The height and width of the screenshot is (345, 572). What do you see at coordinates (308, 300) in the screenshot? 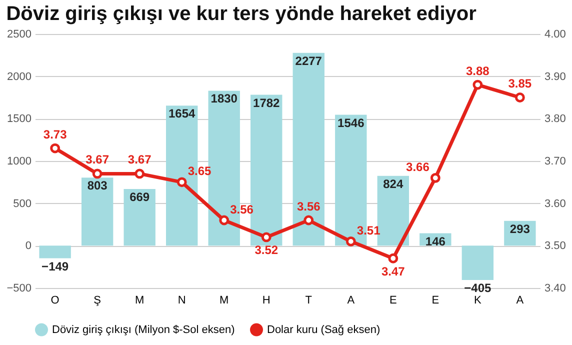
I see `x-tick-label: T` at bounding box center [308, 300].